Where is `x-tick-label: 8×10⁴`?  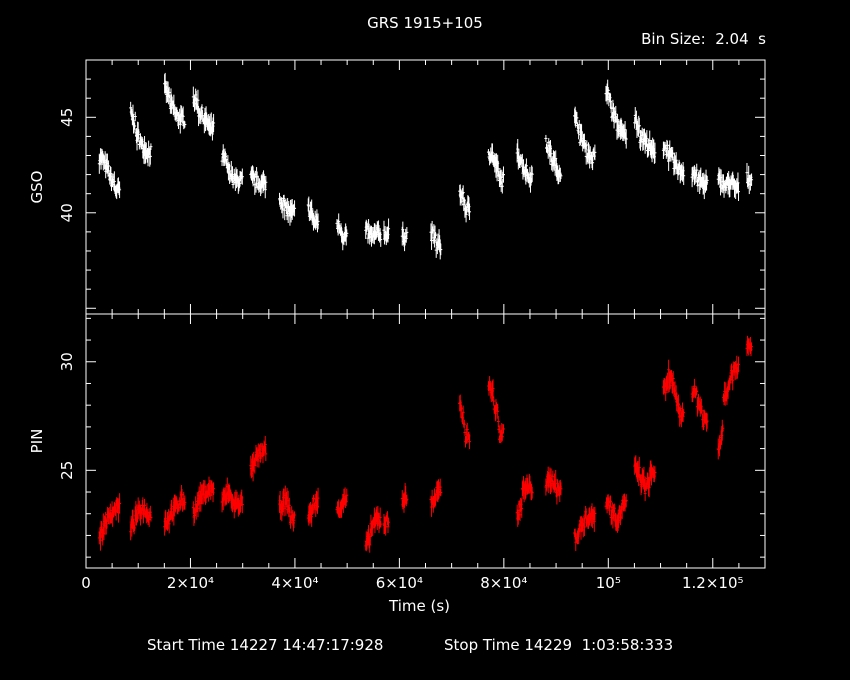
x-tick-label: 8×10⁴ is located at coordinates (503, 583).